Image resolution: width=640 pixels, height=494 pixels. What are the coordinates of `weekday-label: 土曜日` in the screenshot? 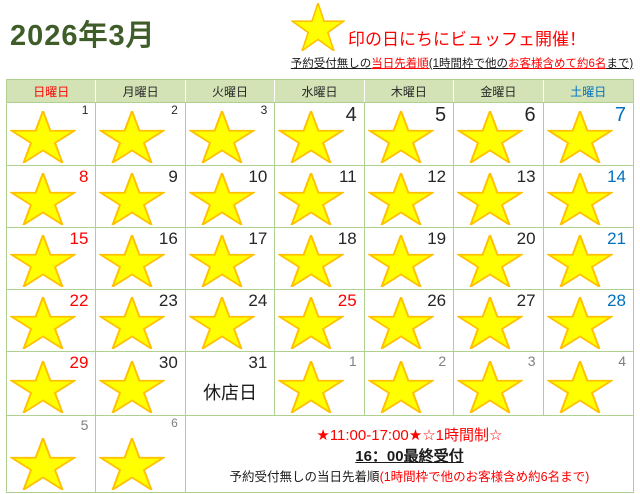 It's located at (588, 91).